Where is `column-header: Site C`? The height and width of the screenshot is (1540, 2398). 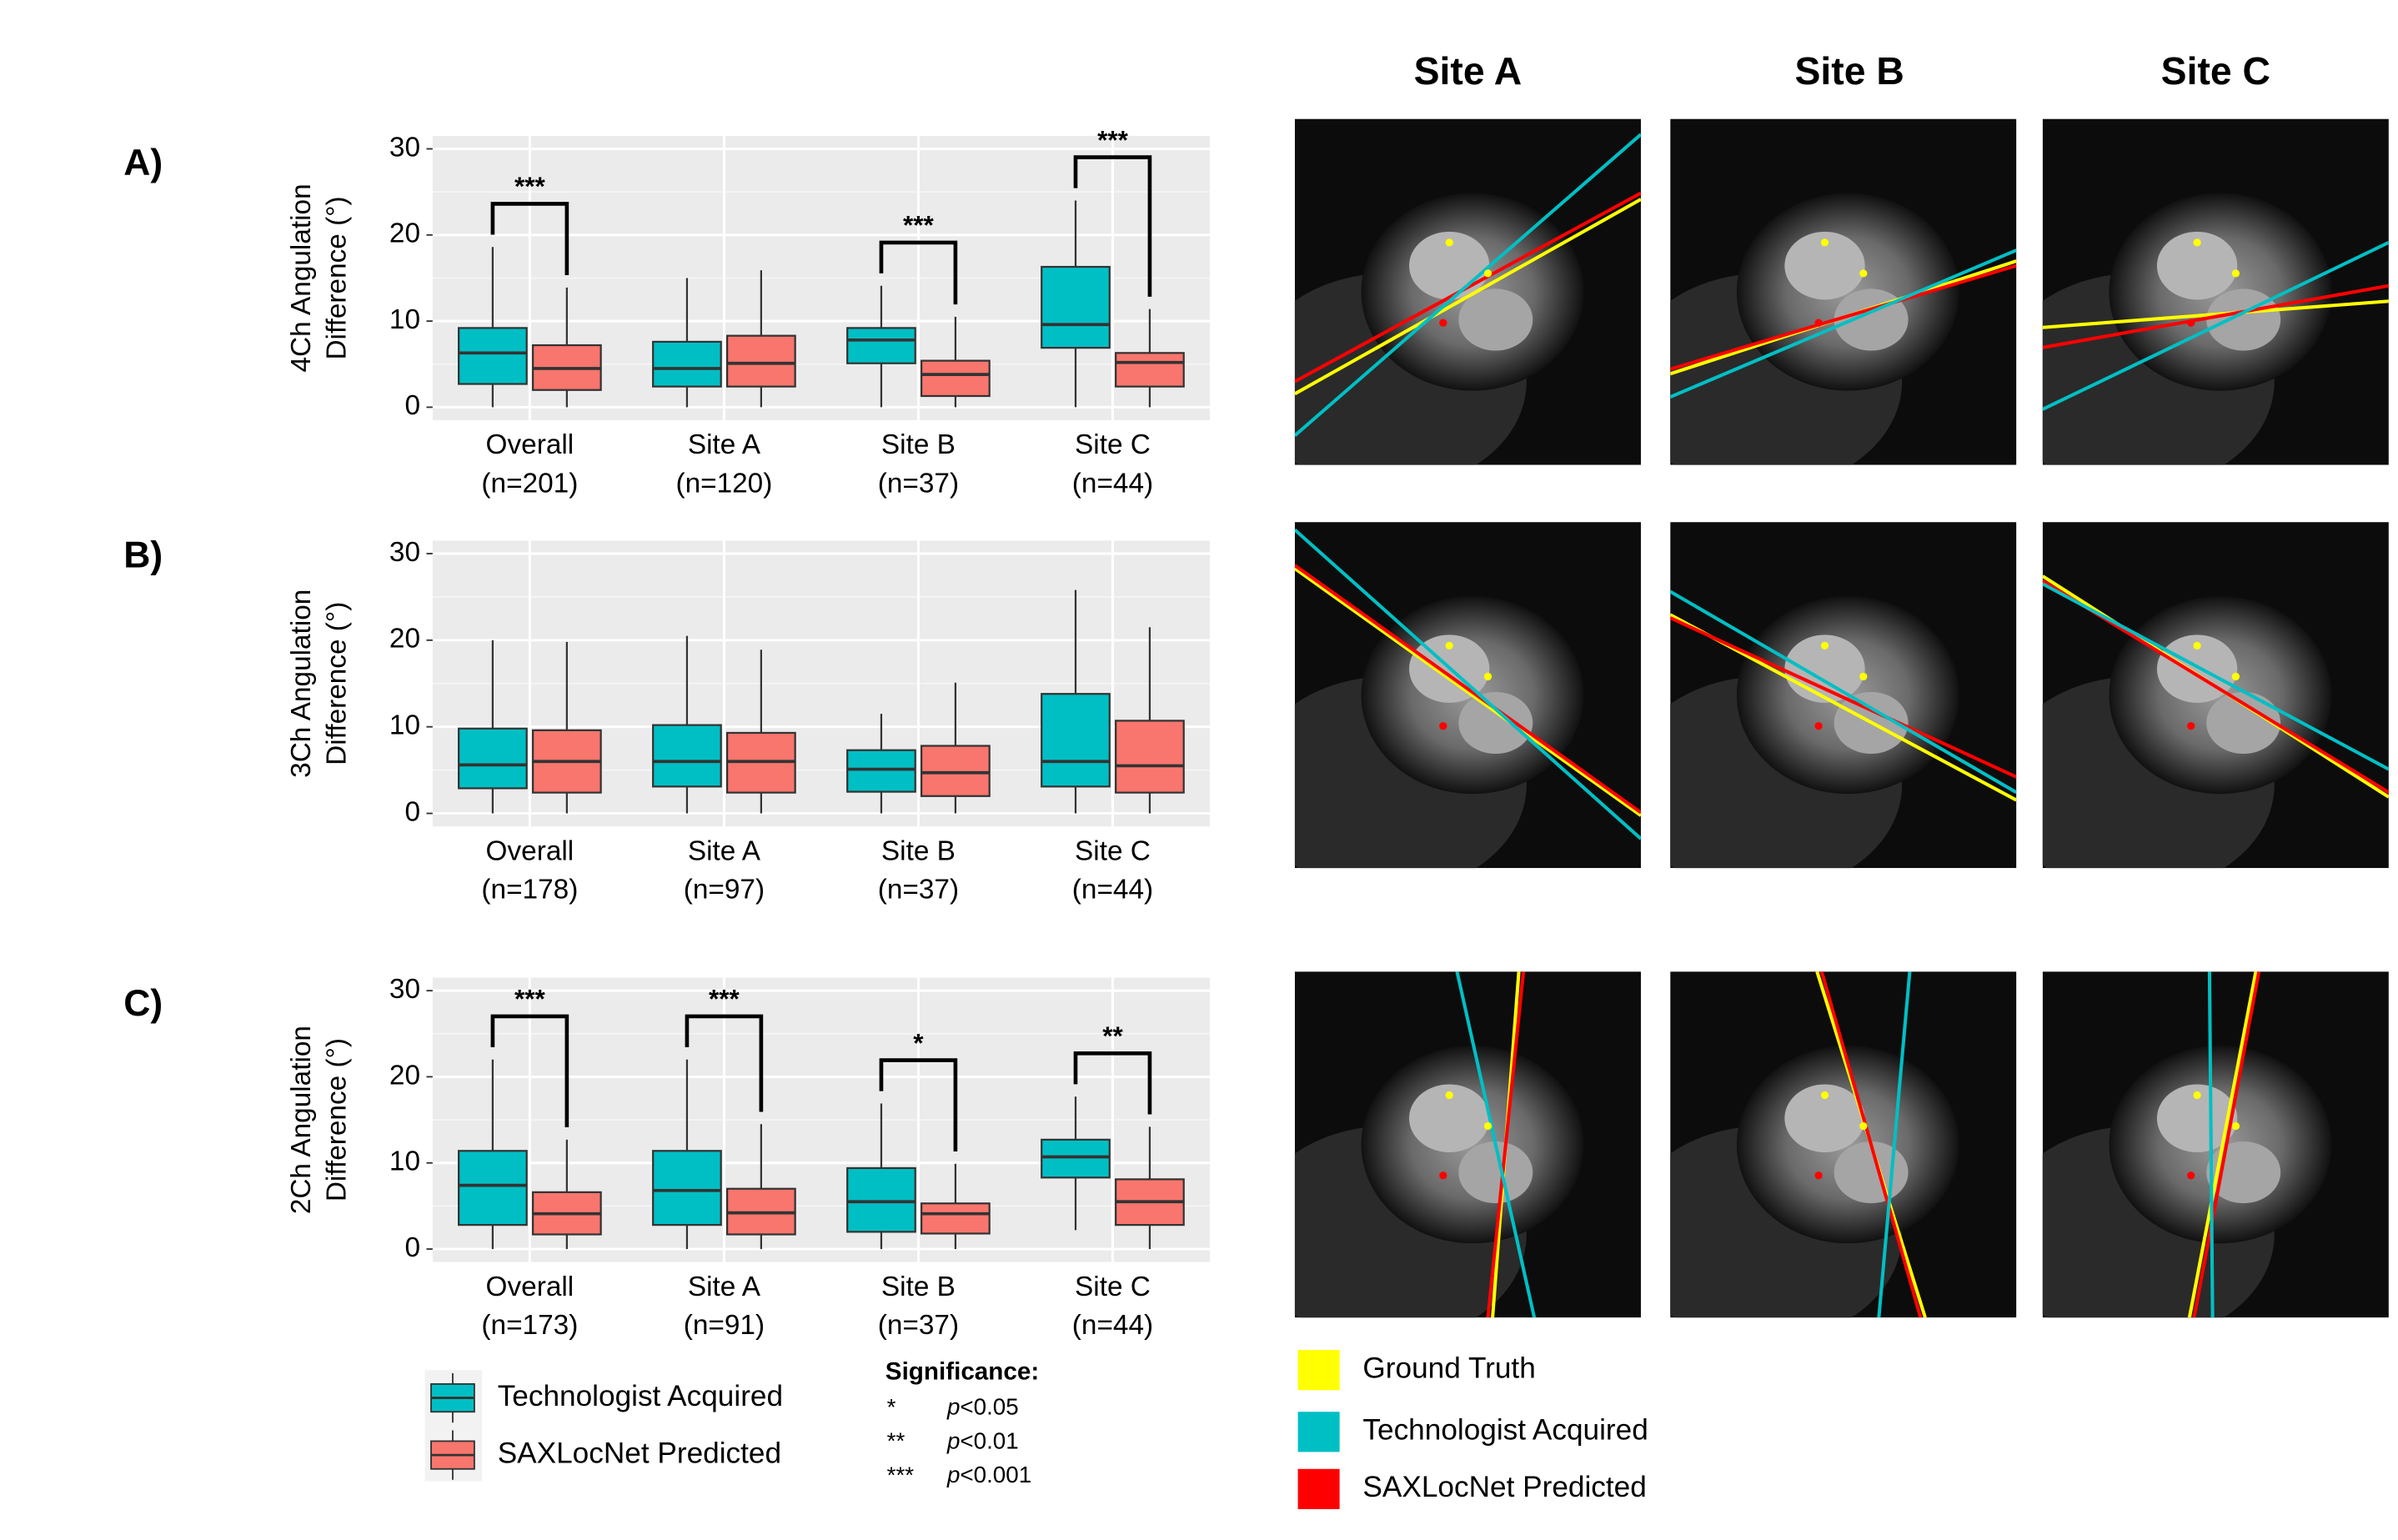 column-header: Site C is located at coordinates (2215, 71).